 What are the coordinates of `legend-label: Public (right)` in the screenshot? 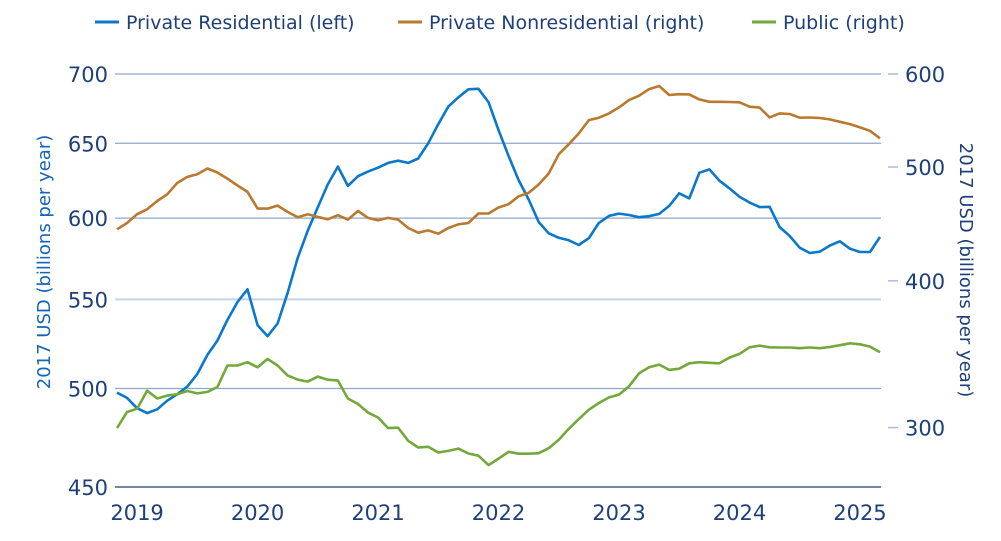 It's located at (844, 23).